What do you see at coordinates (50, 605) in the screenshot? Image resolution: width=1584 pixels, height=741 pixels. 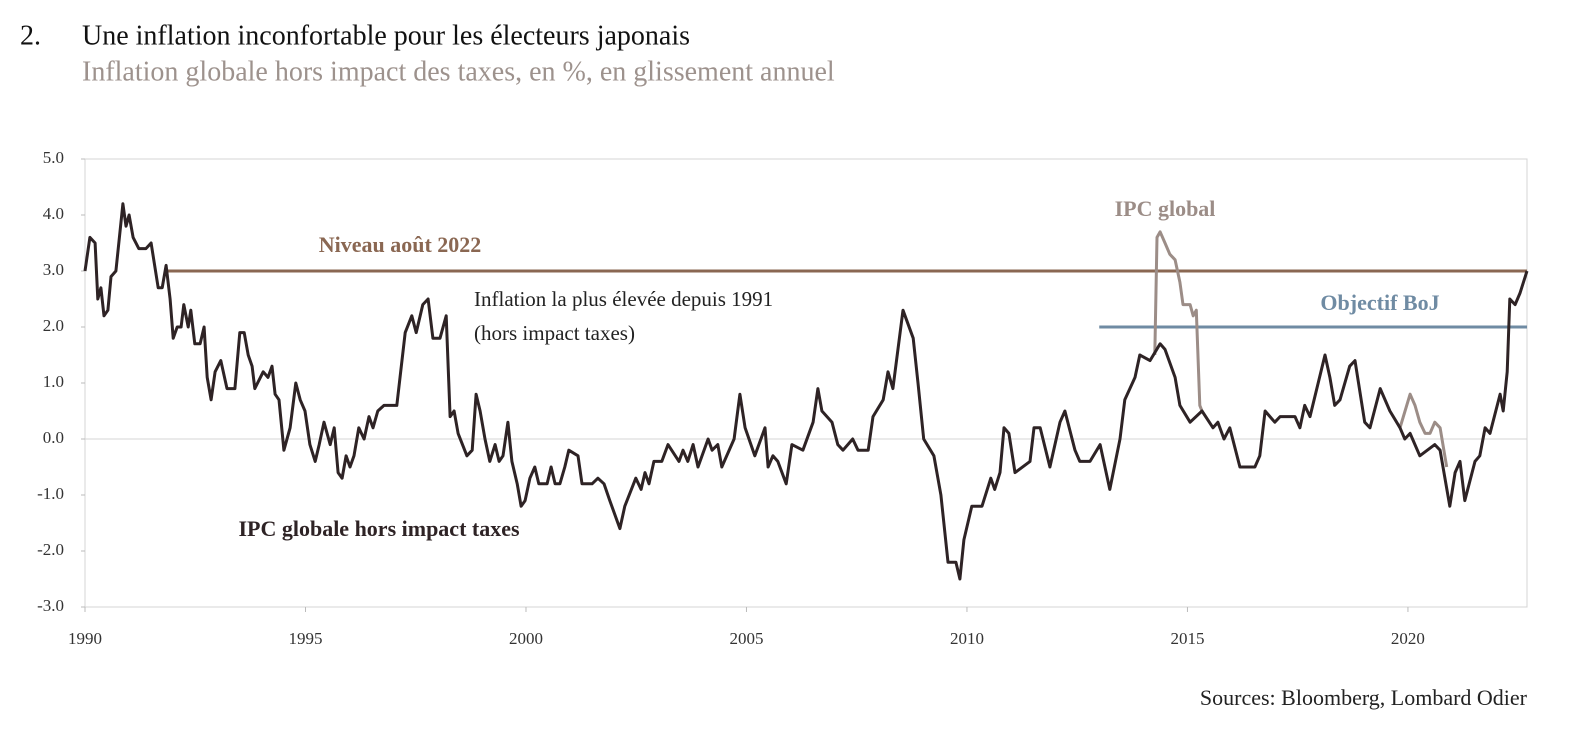 I see `y-tick-label: -3.0` at bounding box center [50, 605].